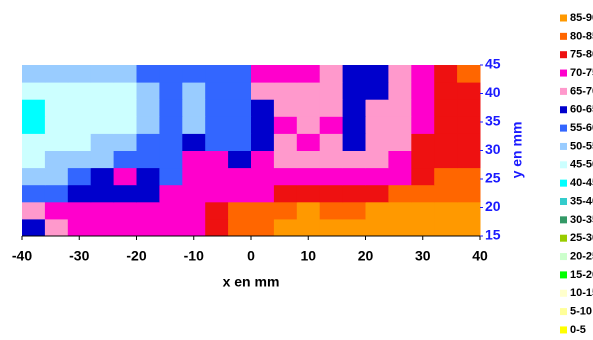 Image resolution: width=593 pixels, height=340 pixels. I want to click on legend-label: 10-15, so click(581, 293).